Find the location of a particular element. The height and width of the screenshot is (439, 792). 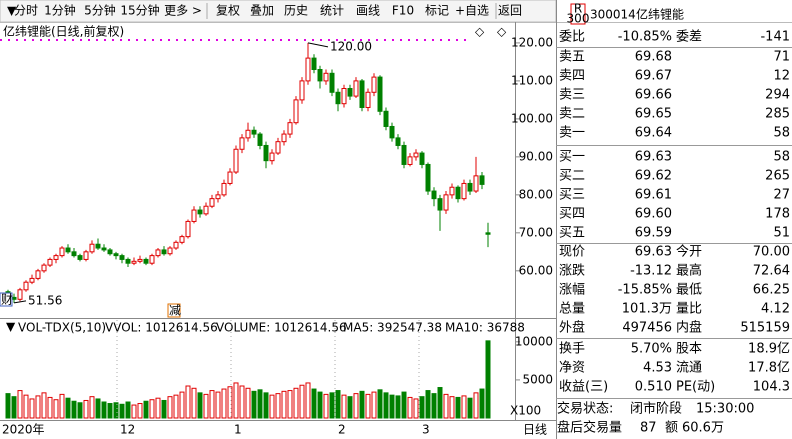

event-marker-box is located at coordinates (174, 310).